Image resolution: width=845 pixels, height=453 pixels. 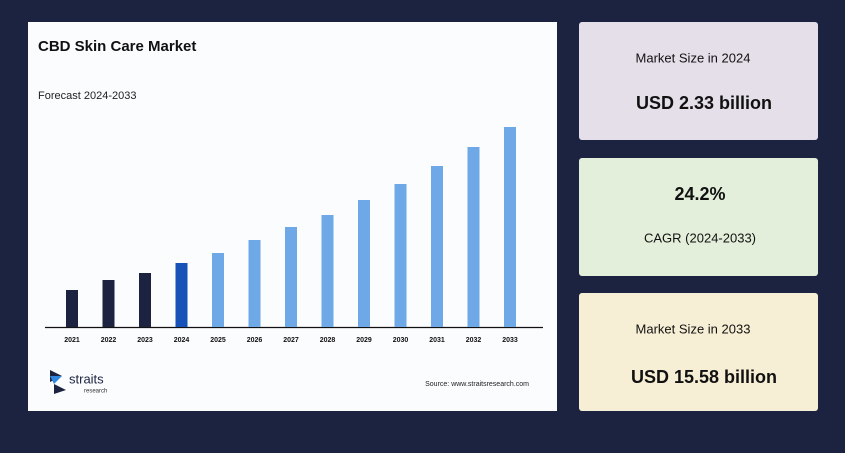 I want to click on x-tick-label: 2022, so click(x=109, y=340).